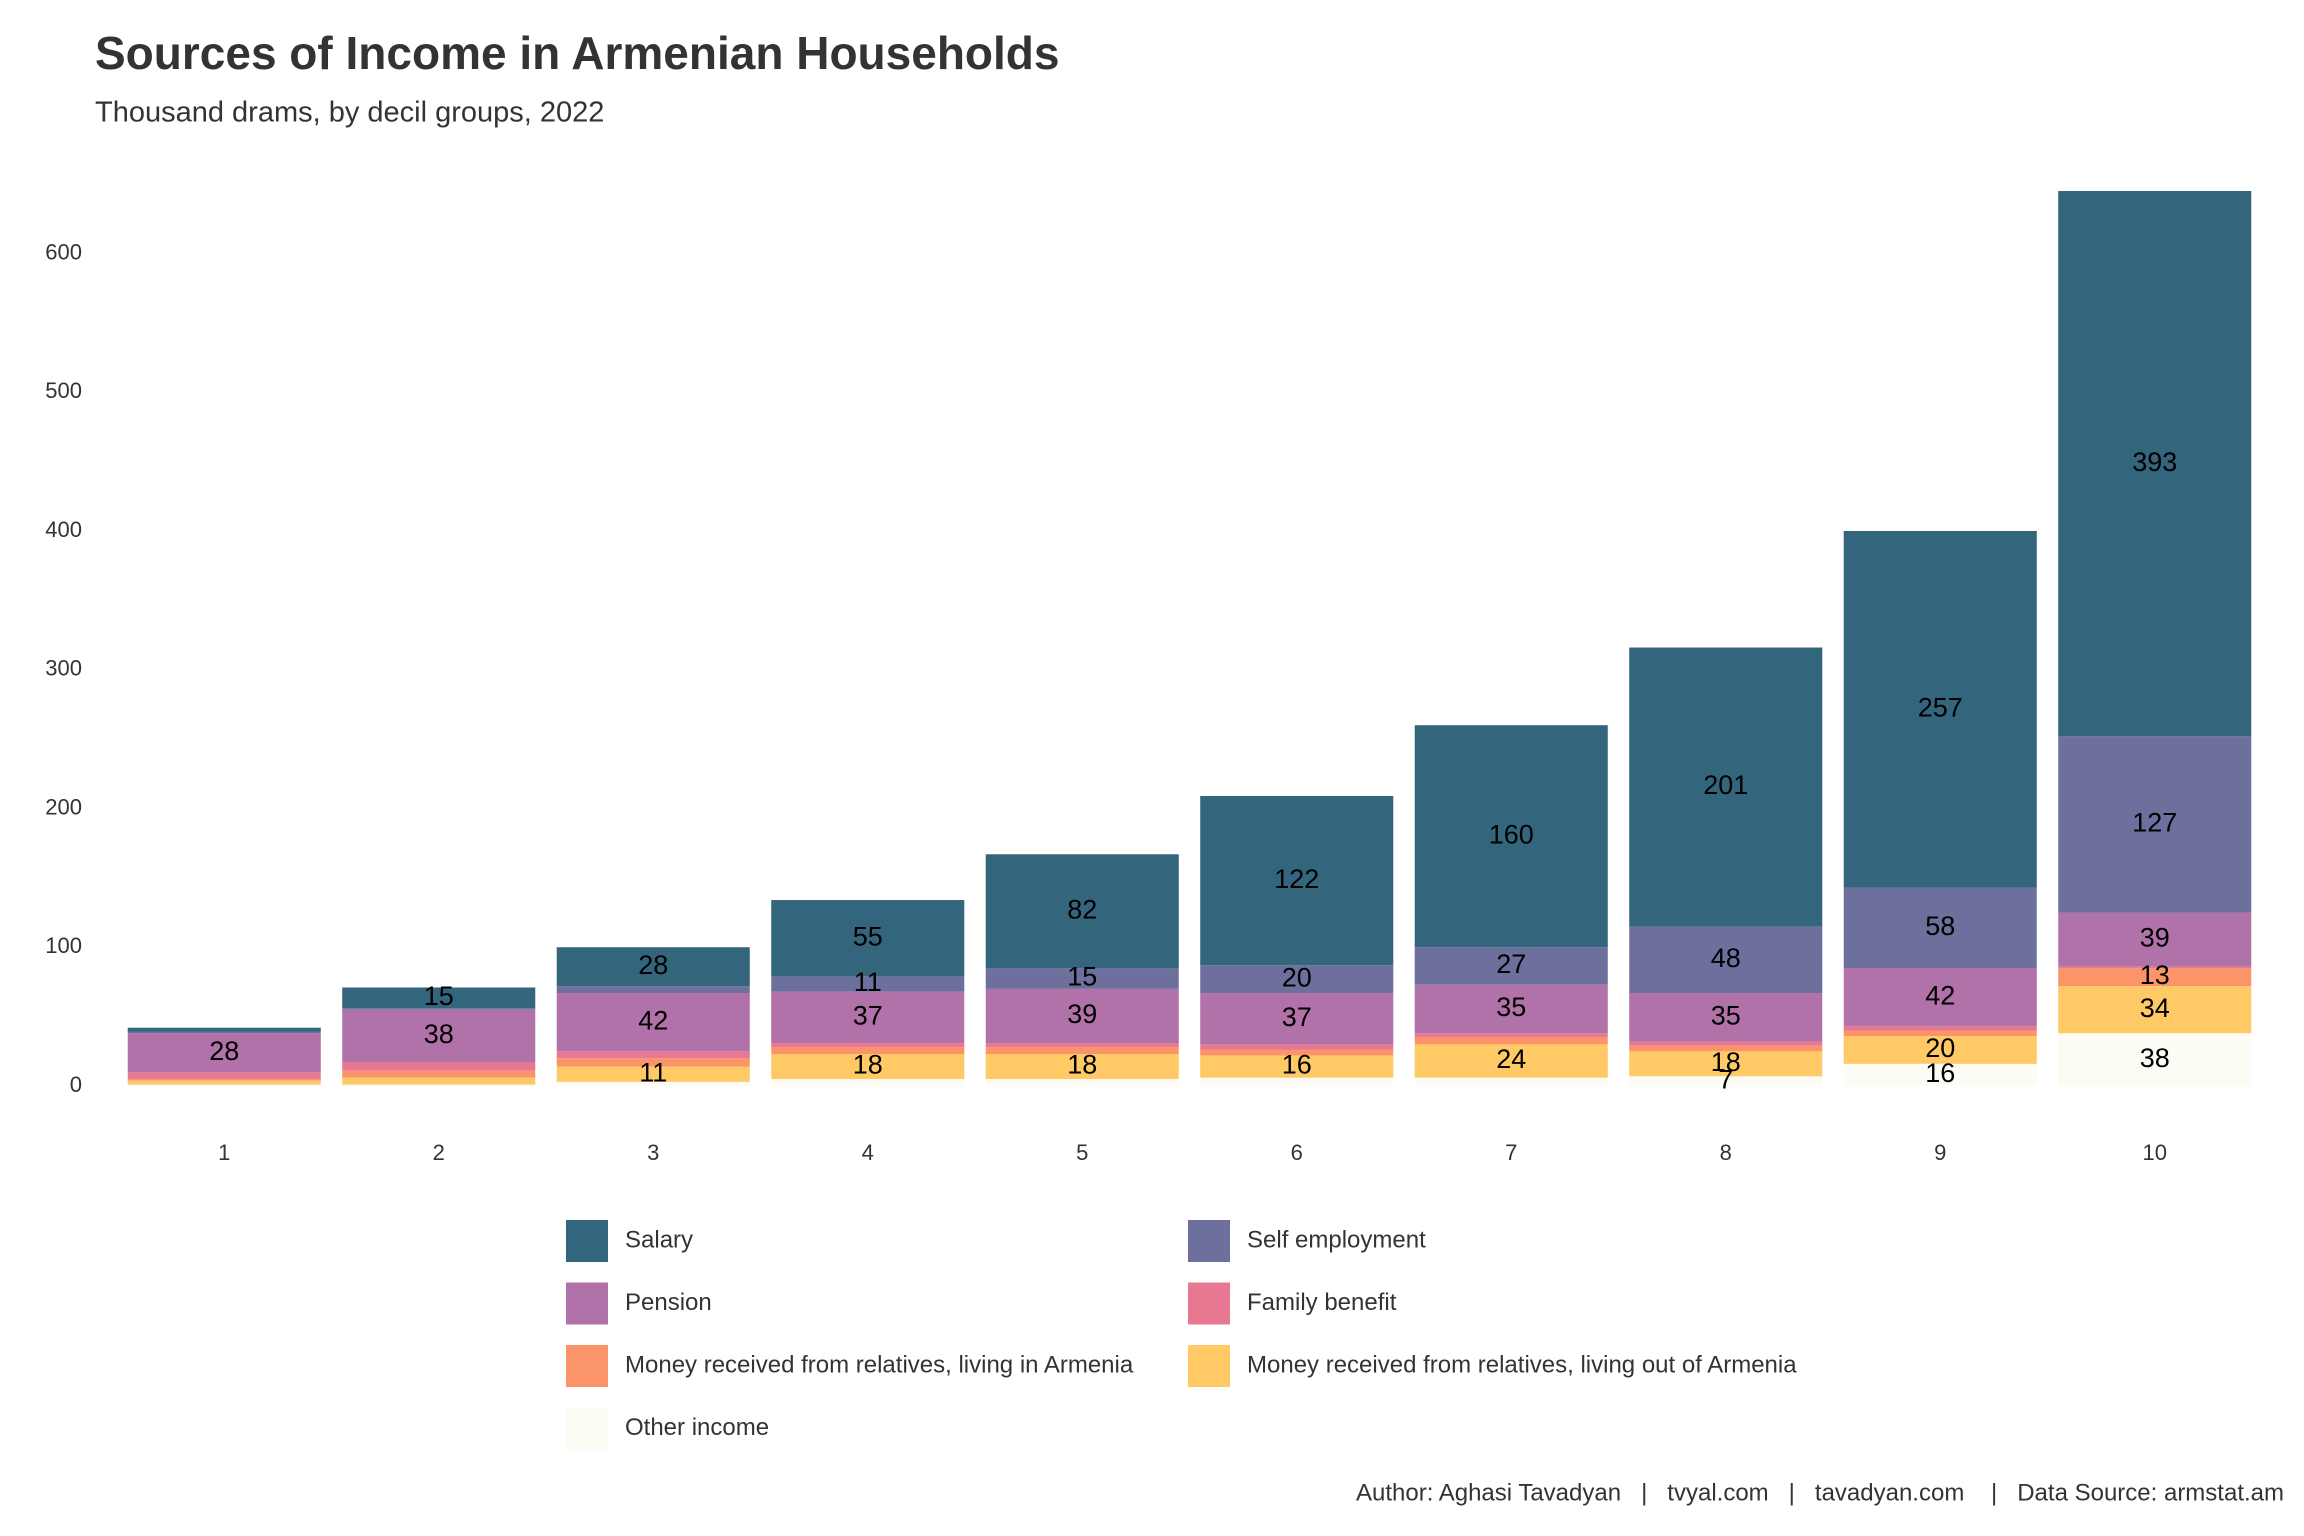 The width and height of the screenshot is (2304, 1536). I want to click on data-label: 38, so click(2155, 1058).